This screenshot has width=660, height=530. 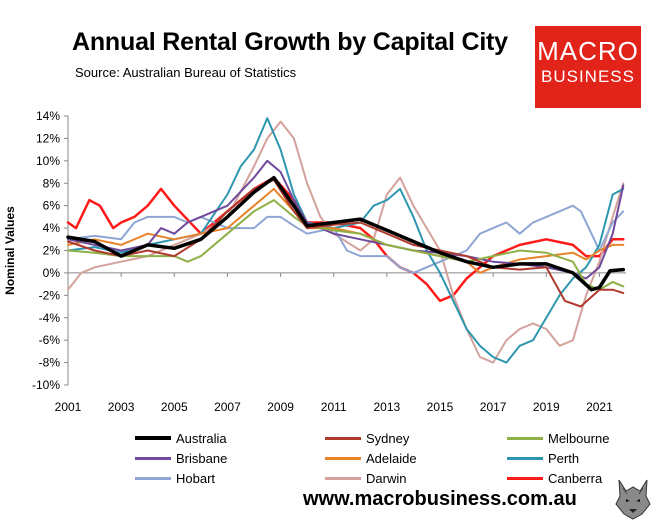 What do you see at coordinates (48, 116) in the screenshot?
I see `y-tick-label: 14%` at bounding box center [48, 116].